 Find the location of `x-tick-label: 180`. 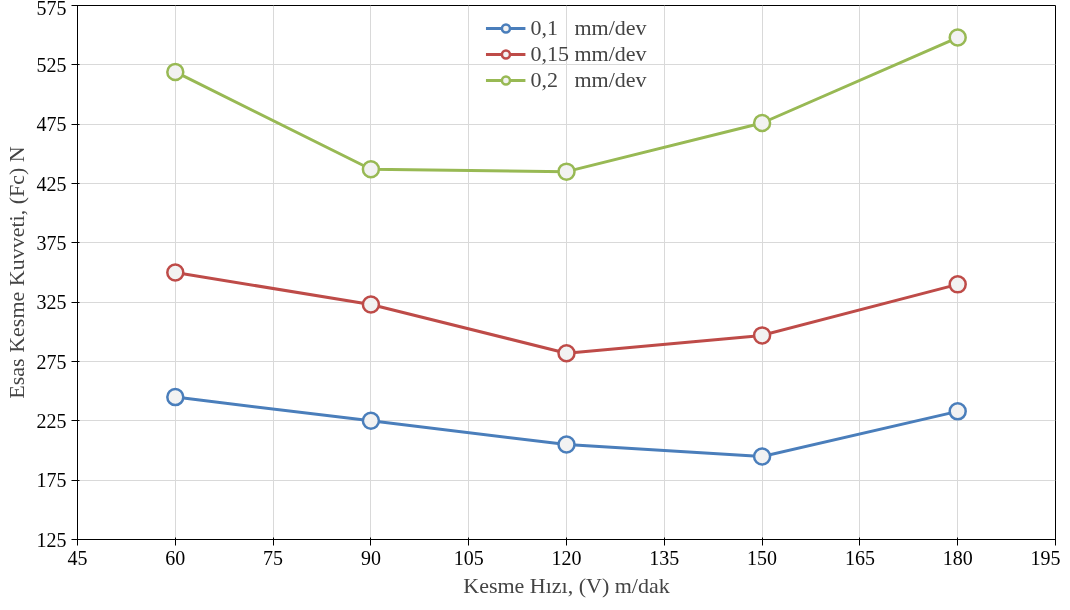

x-tick-label: 180 is located at coordinates (957, 557).